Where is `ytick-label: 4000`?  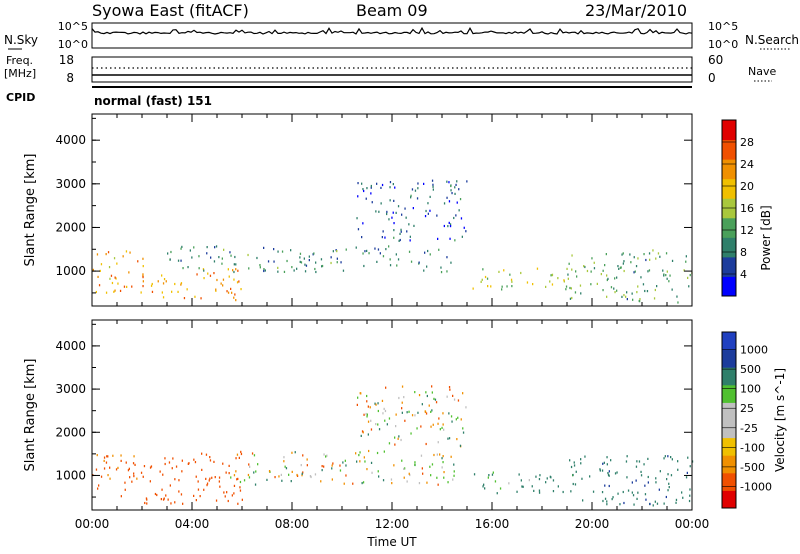 ytick-label: 4000 is located at coordinates (70, 140).